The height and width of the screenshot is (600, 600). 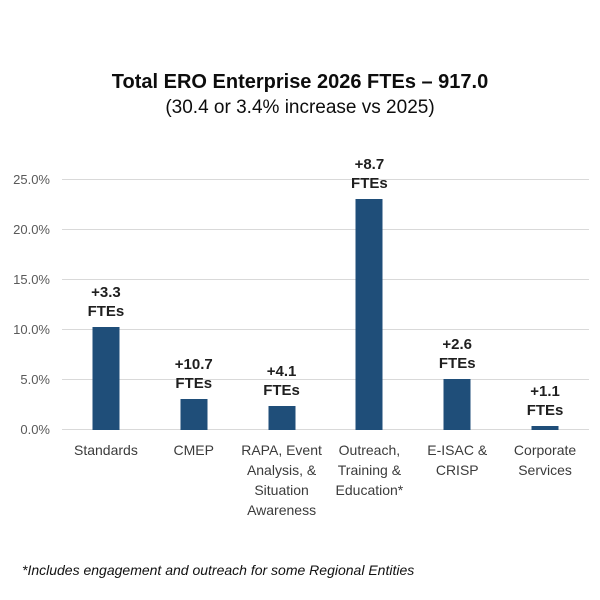 What do you see at coordinates (31, 229) in the screenshot?
I see `y-tick-label: 20.0%` at bounding box center [31, 229].